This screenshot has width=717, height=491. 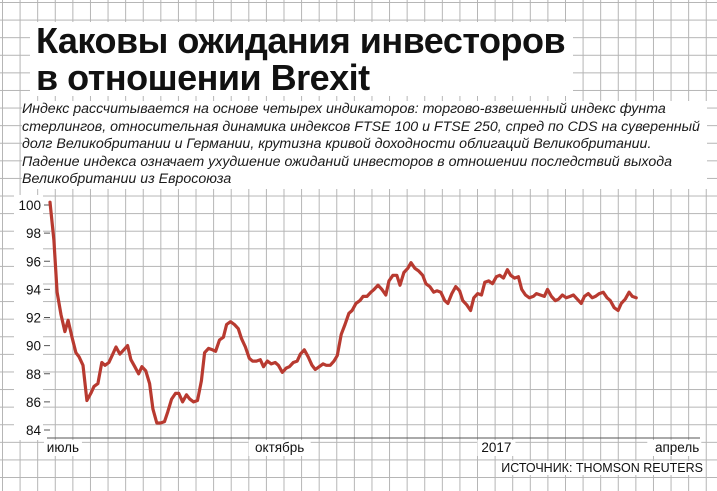 I want to click on title-line-2: в отношении Brexit, so click(x=203, y=77).